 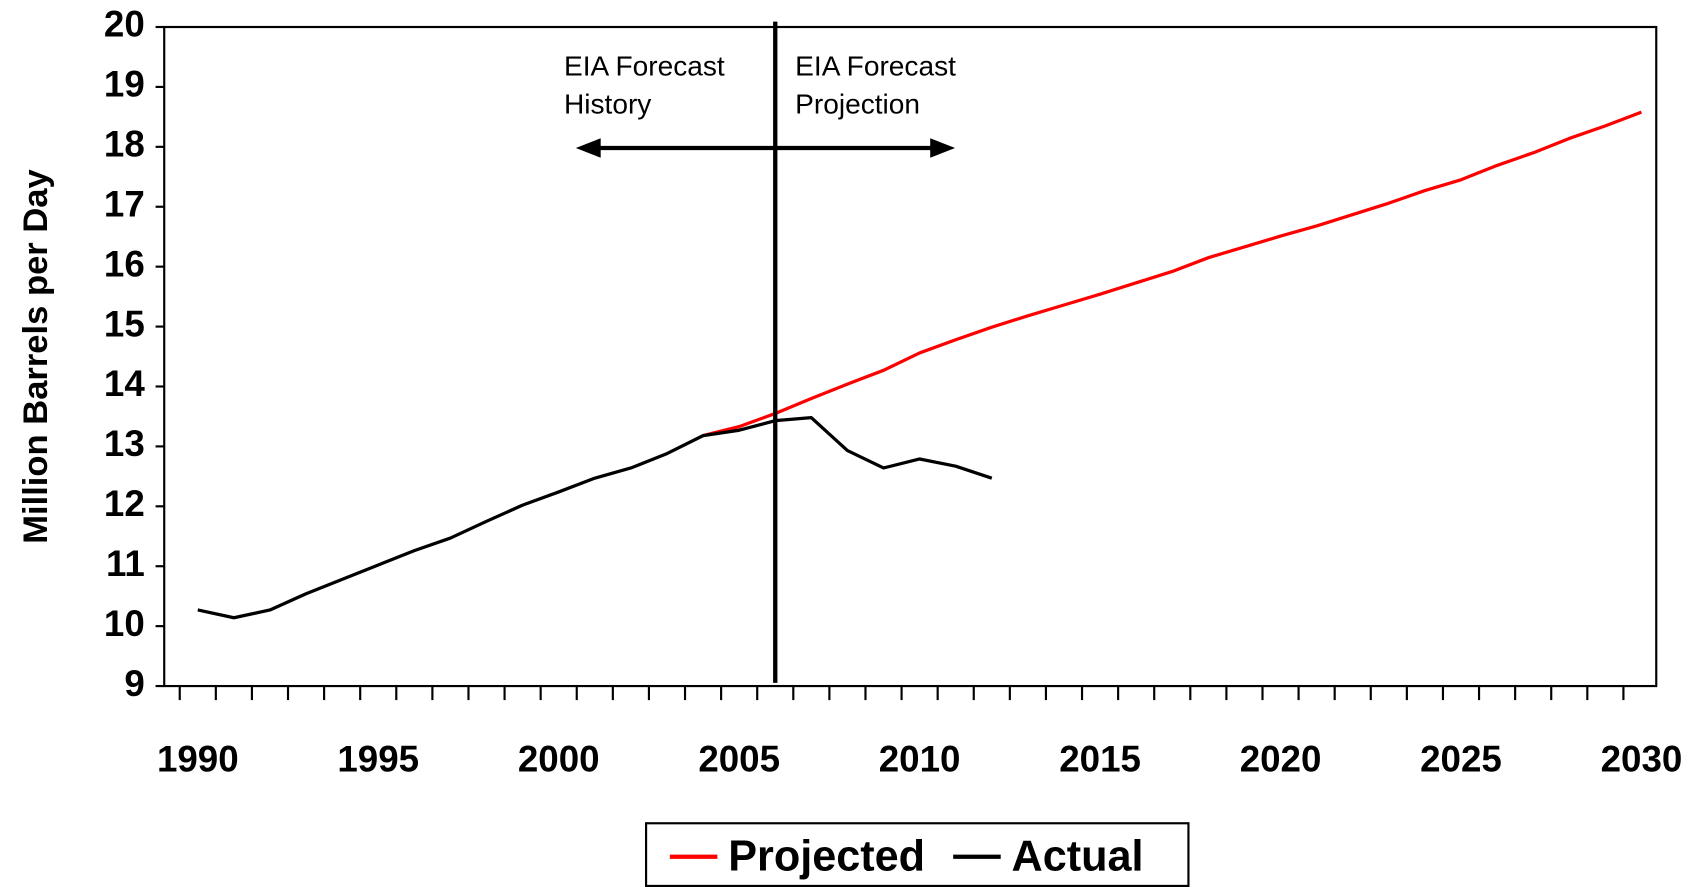 I want to click on legend-box, so click(x=917, y=854).